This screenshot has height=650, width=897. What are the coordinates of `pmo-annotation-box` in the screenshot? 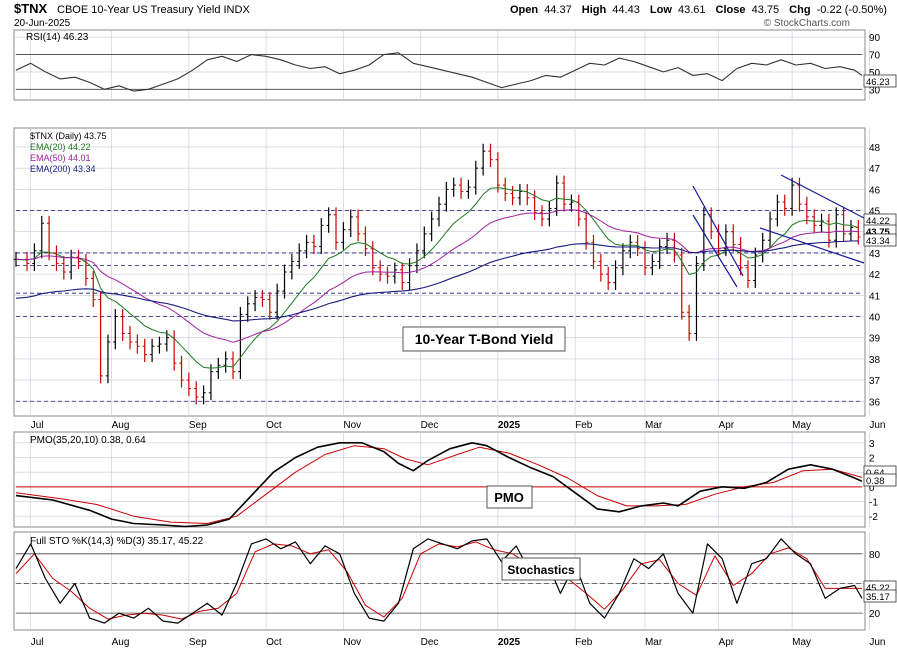 It's located at (509, 497).